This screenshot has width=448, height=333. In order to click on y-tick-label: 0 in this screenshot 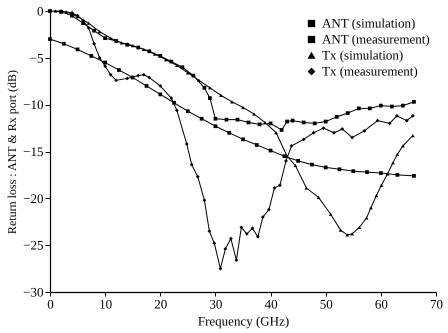, I will do `click(40, 11)`.